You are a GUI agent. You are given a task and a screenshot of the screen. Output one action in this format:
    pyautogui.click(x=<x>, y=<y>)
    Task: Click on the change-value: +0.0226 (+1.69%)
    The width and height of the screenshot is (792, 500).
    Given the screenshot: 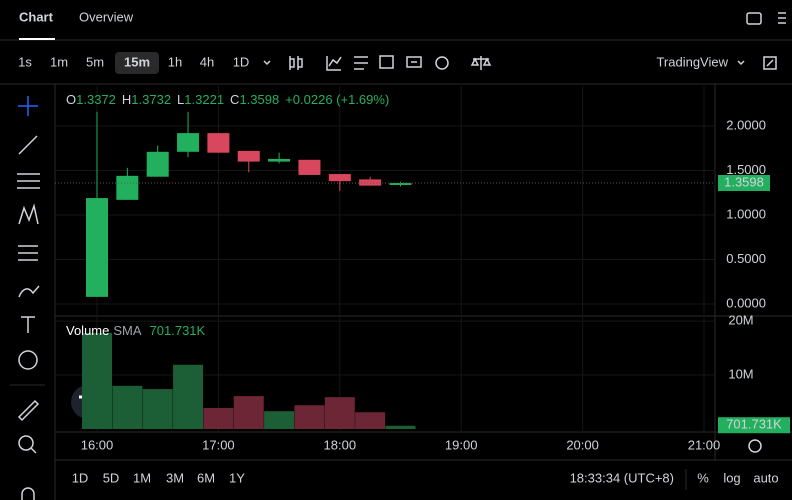 What is the action you would take?
    pyautogui.click(x=337, y=99)
    